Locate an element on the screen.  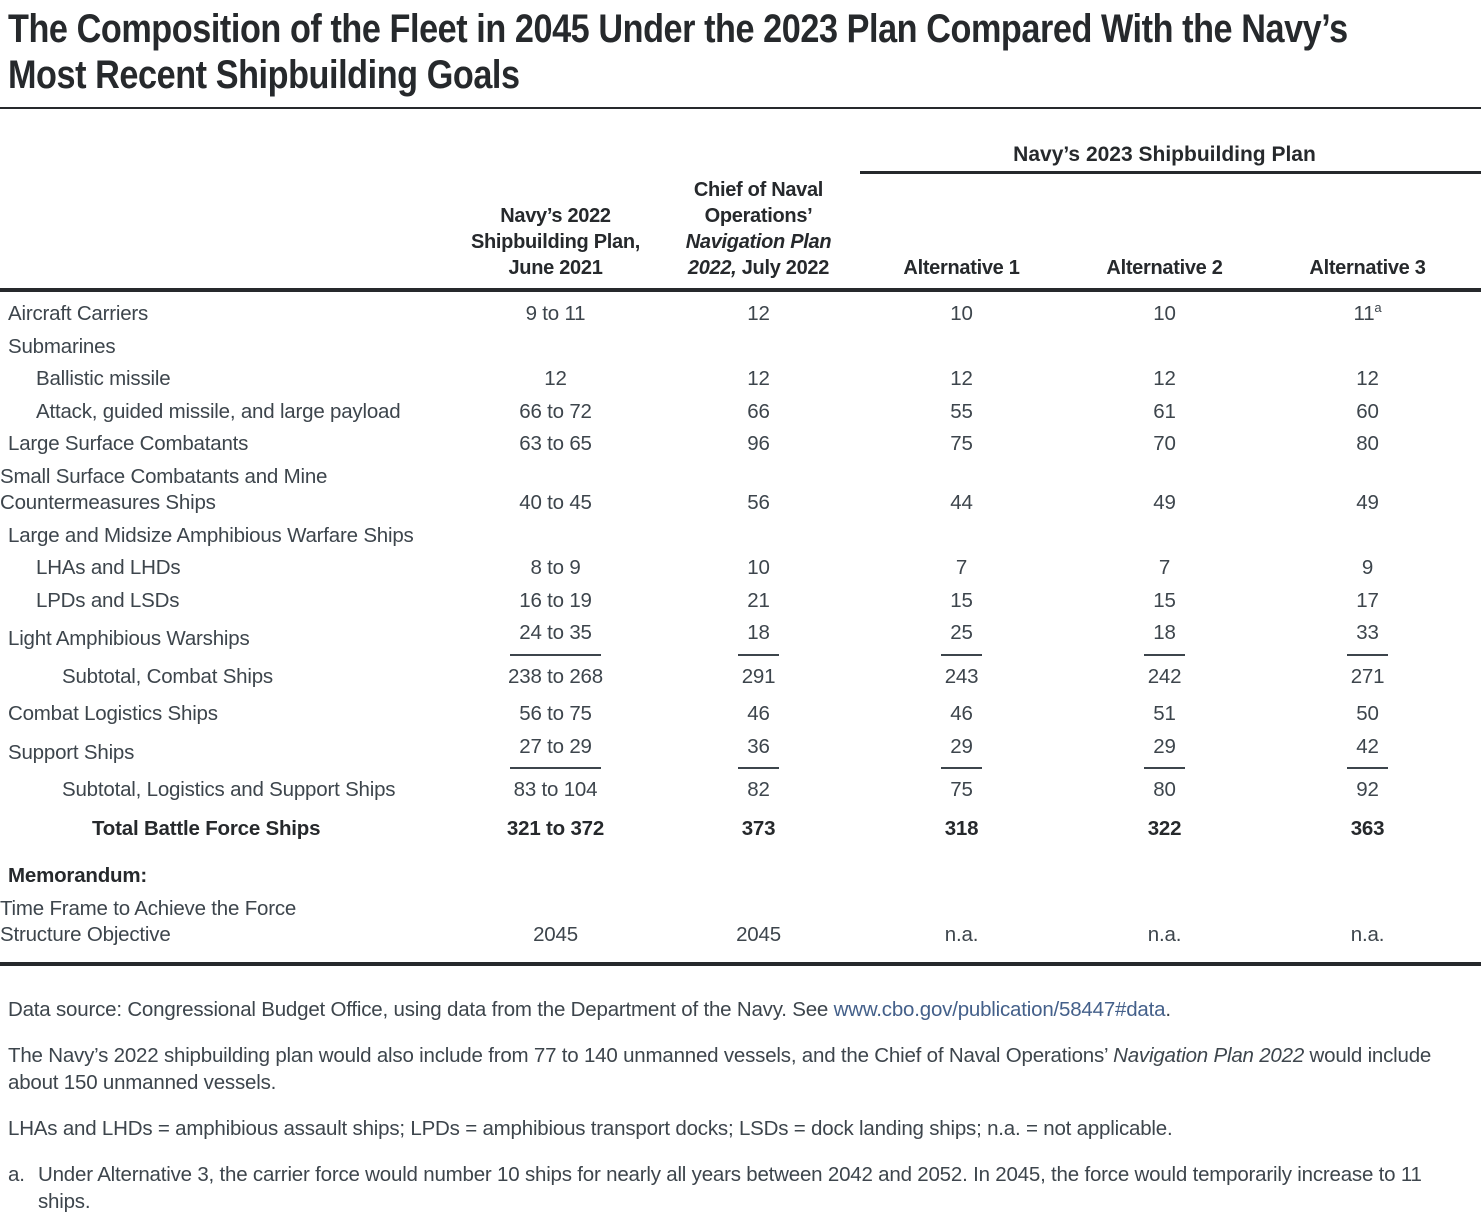
cell-value: 9 is located at coordinates (1367, 567).